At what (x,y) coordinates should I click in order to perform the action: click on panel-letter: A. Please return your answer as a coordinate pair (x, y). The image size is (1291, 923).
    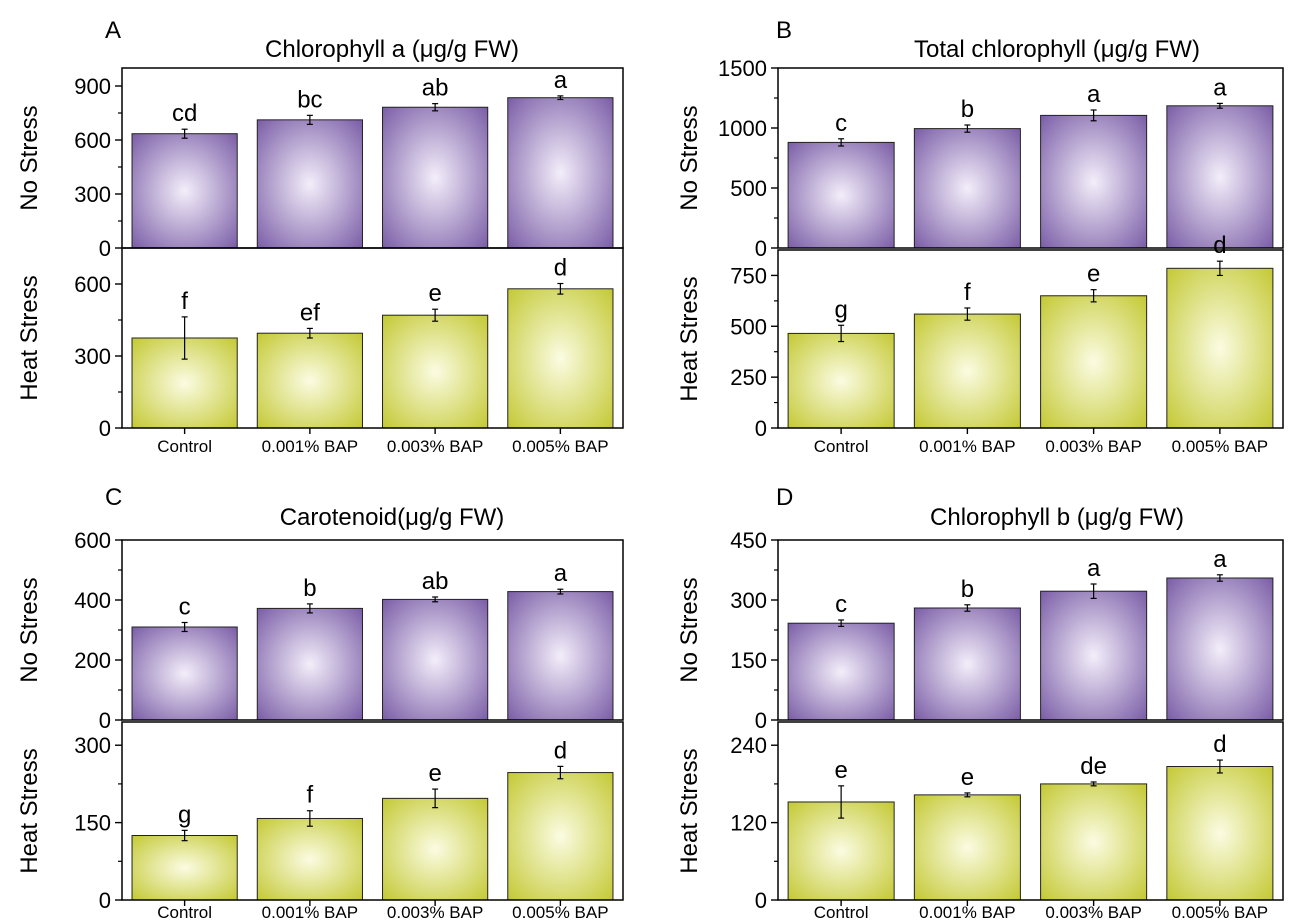
    Looking at the image, I should click on (113, 30).